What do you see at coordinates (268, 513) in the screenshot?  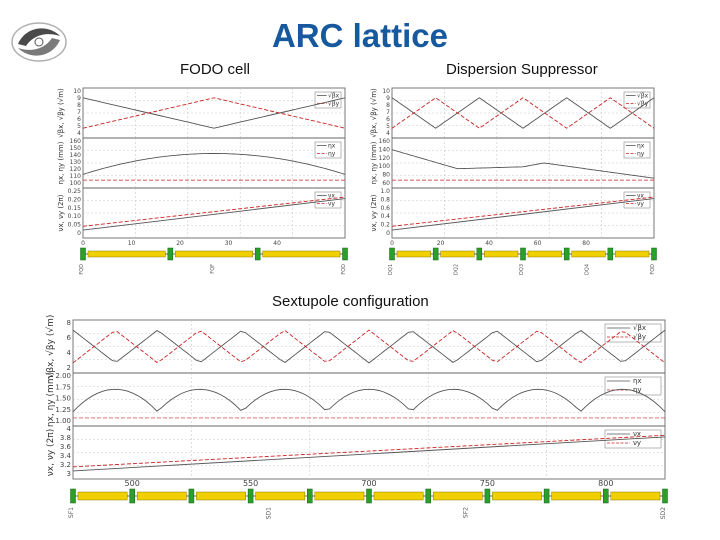 I see `lattice-element-label: SD1` at bounding box center [268, 513].